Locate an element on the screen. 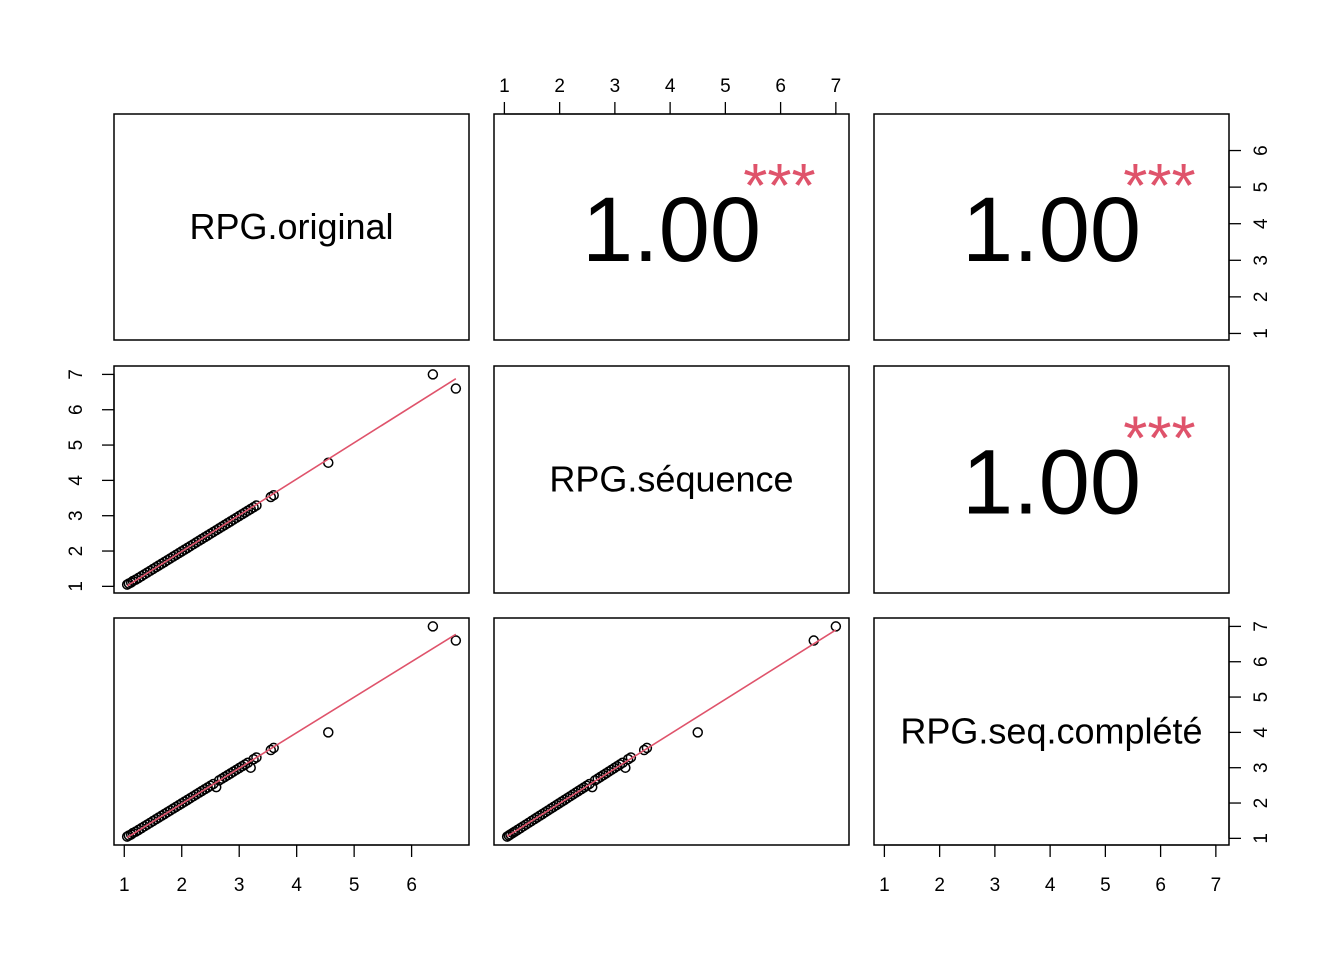  panel-r2-c2: RPG.séquence is located at coordinates (671, 479).